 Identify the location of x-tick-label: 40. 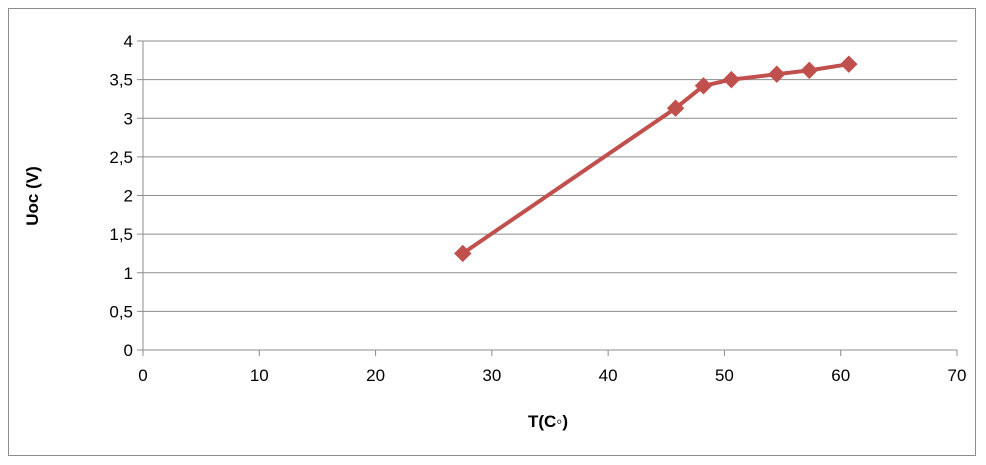
(608, 375).